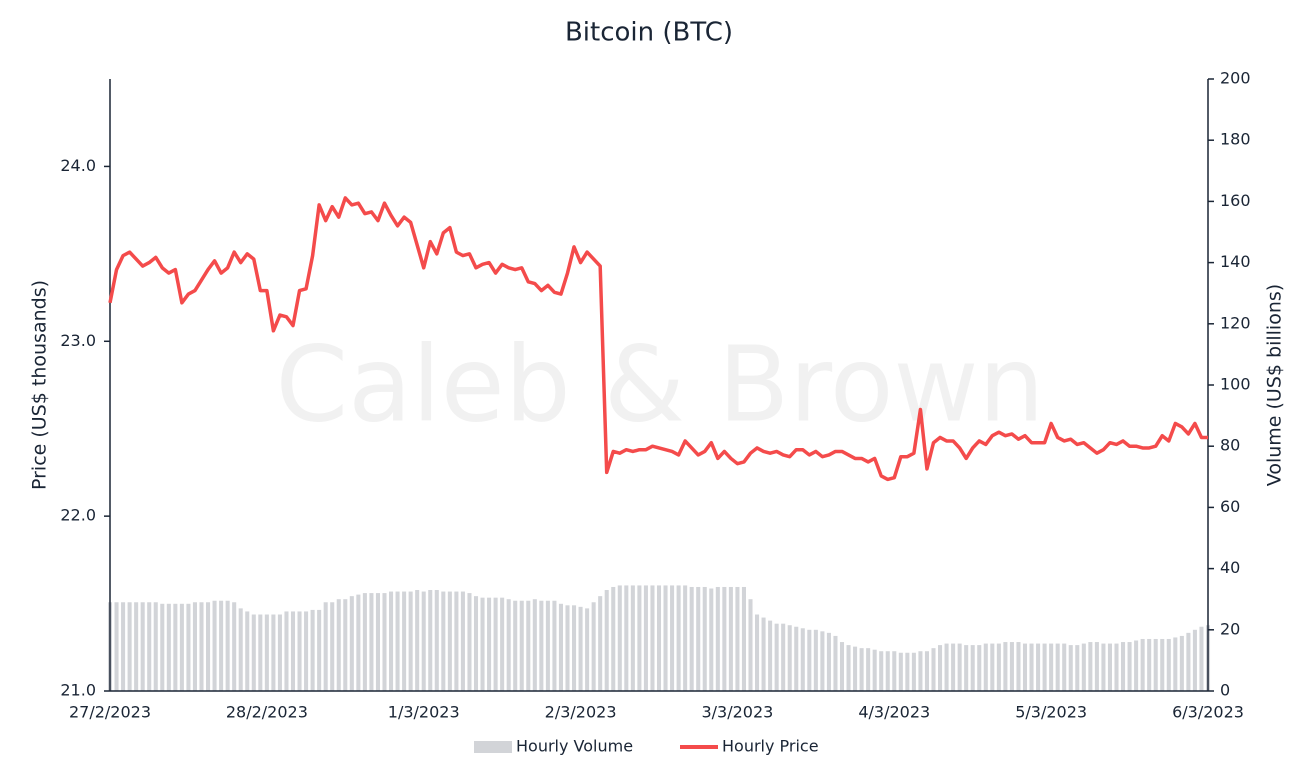  I want to click on watermark: Caleb & Brown, so click(660, 384).